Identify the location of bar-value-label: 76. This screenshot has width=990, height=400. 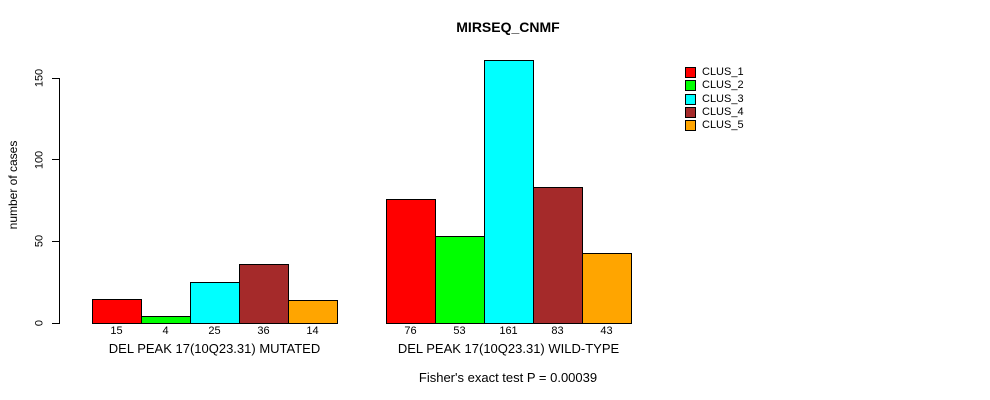
(410, 331).